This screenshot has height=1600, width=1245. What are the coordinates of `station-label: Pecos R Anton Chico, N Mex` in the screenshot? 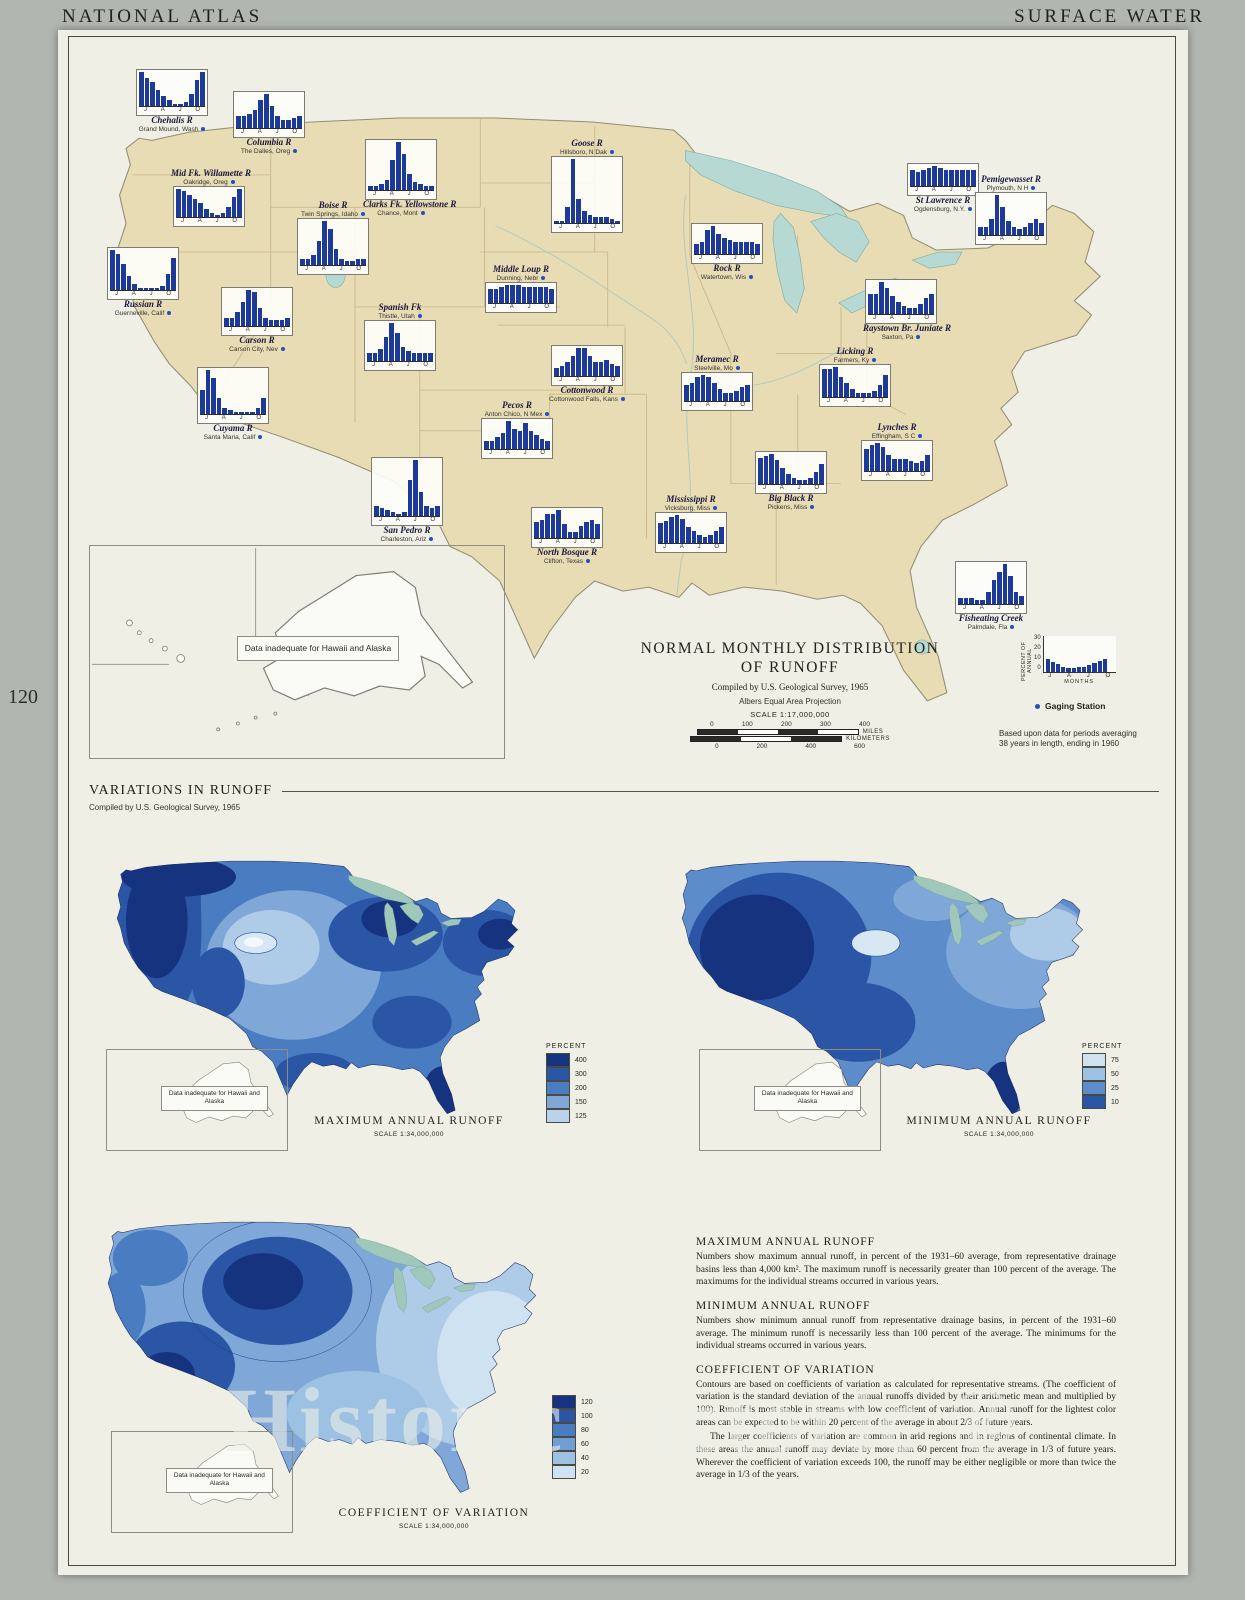 It's located at (517, 409).